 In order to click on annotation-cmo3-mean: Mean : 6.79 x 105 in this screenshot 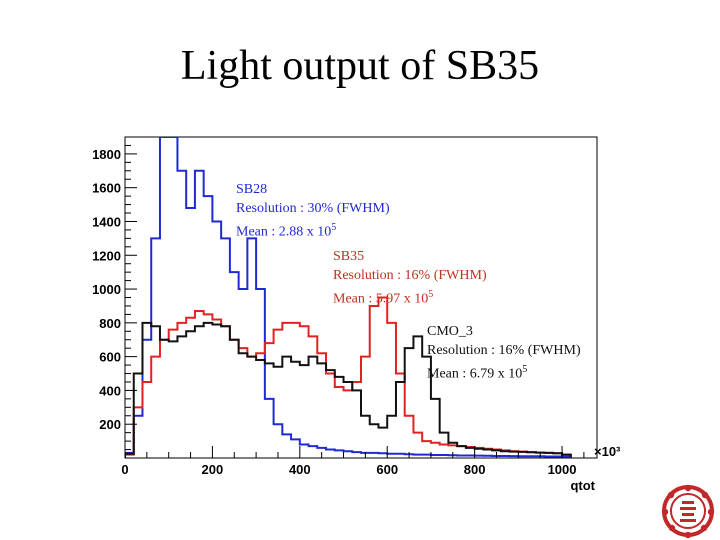, I will do `click(477, 373)`.